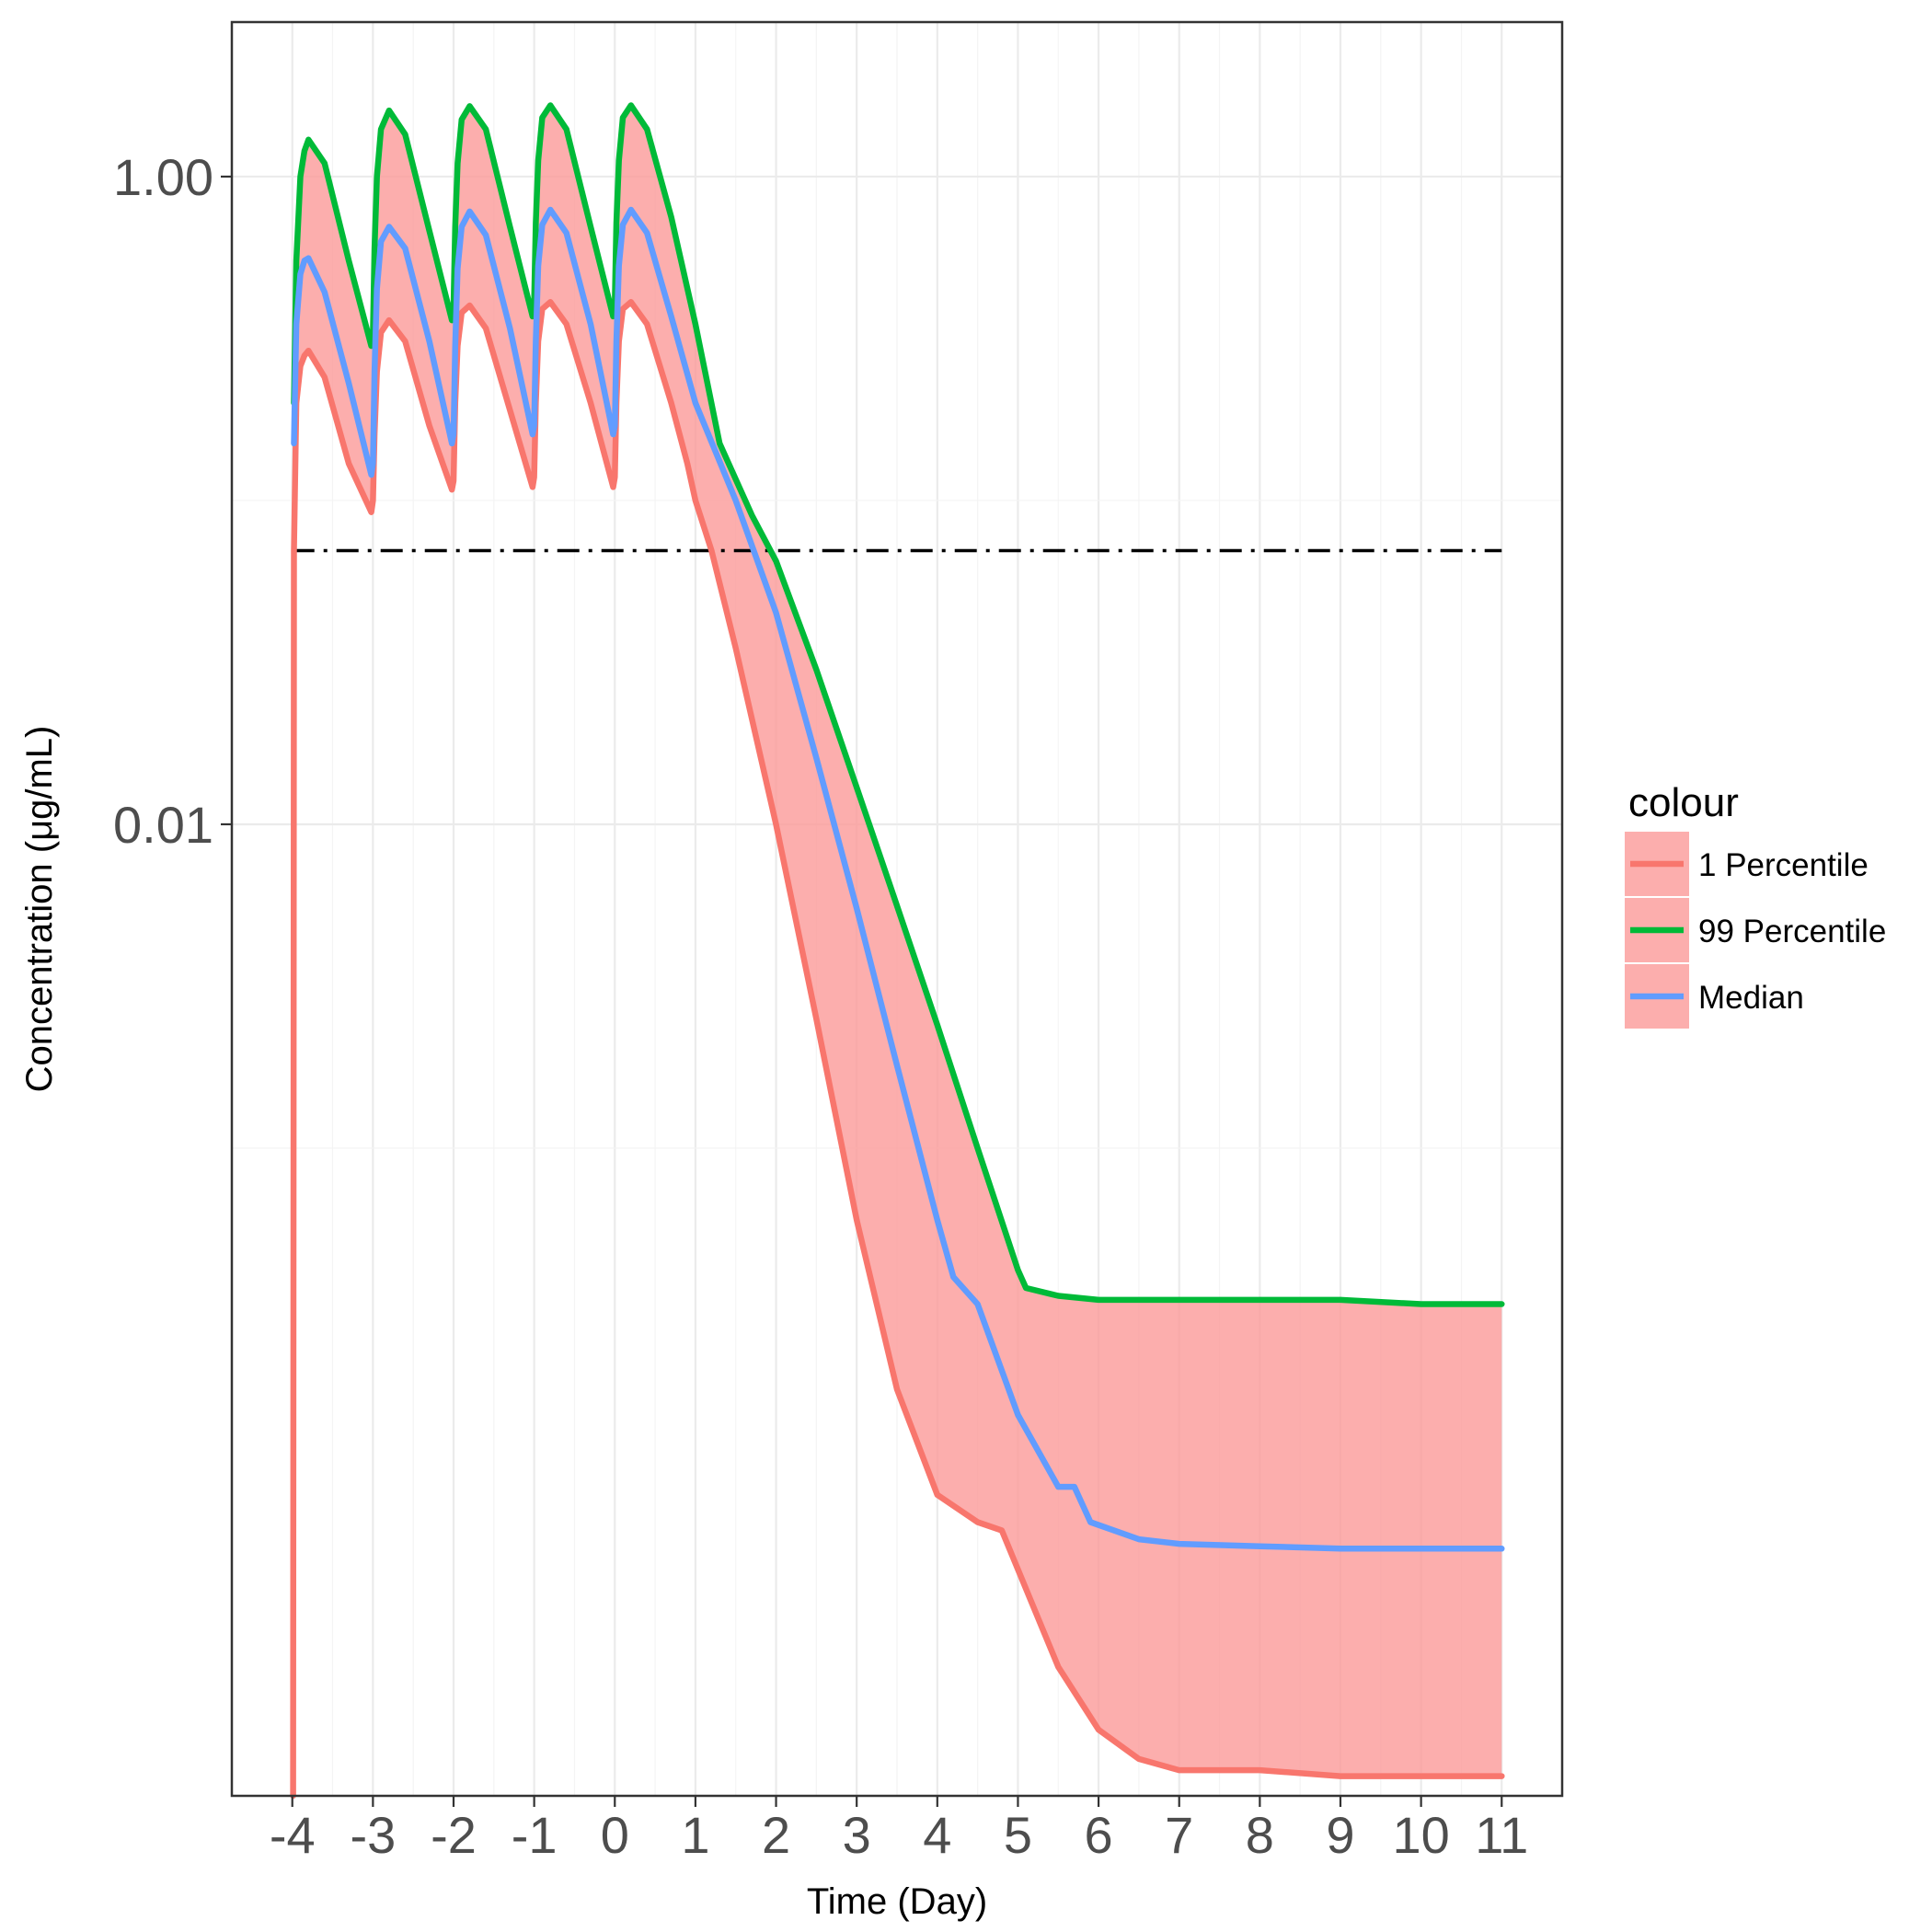  Describe the element at coordinates (615, 1835) in the screenshot. I see `x-tick-label: 0` at that location.